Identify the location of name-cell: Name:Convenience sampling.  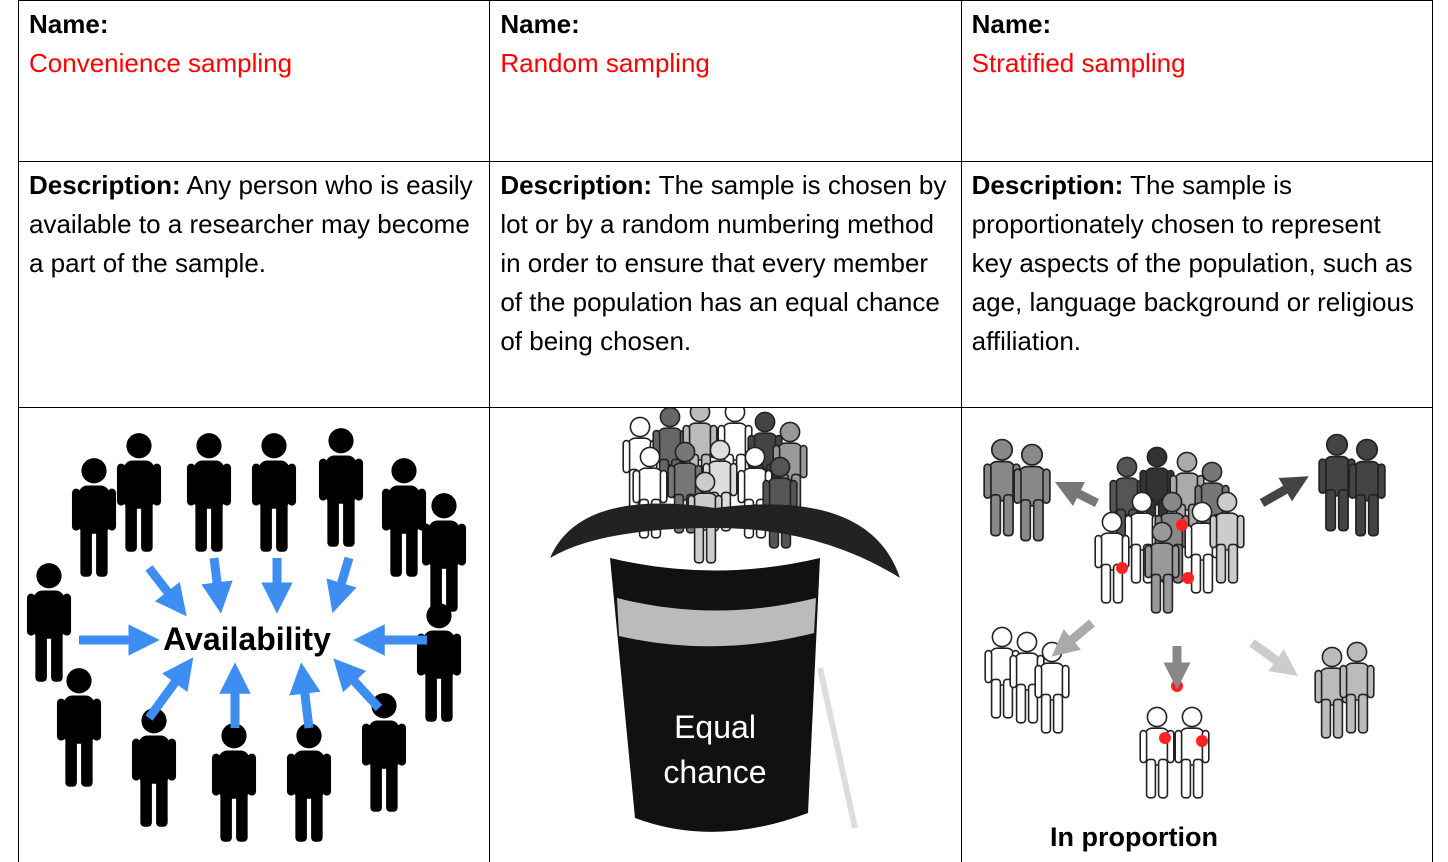
(254, 81).